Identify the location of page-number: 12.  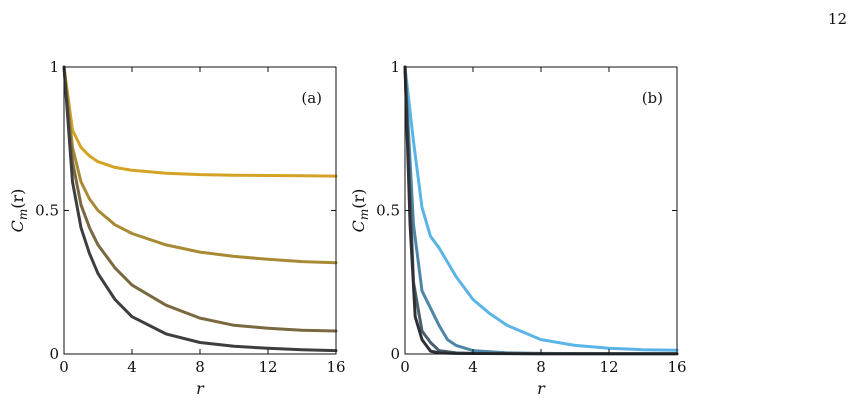
(837, 19).